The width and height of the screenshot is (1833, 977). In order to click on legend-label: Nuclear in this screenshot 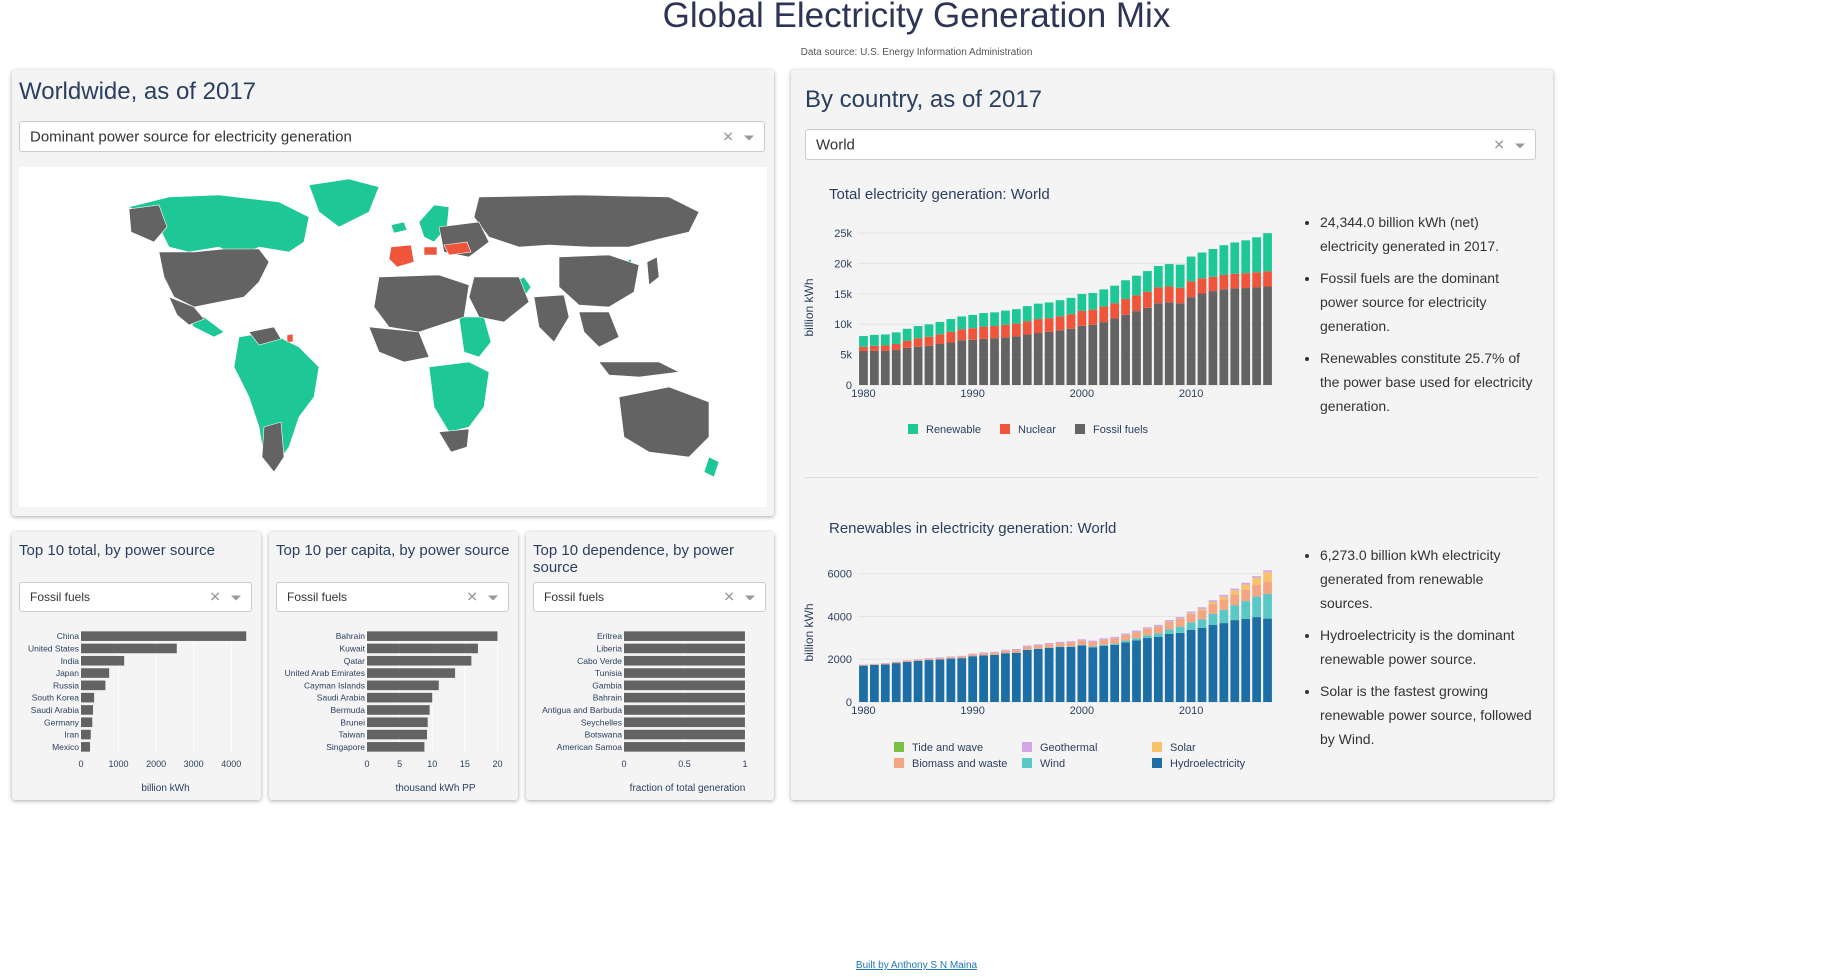, I will do `click(1037, 430)`.